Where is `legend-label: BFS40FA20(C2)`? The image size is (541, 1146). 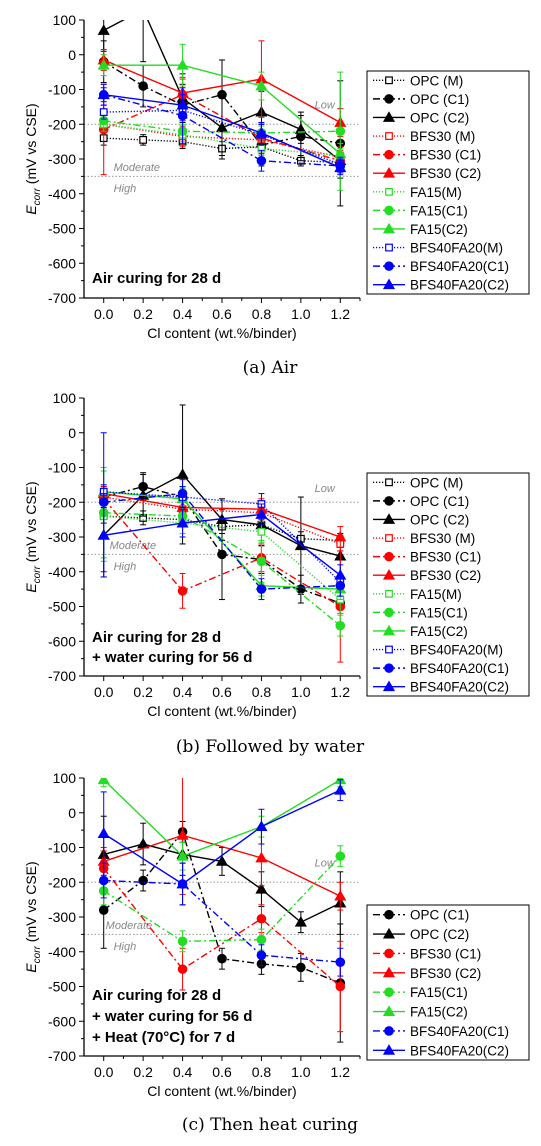
legend-label: BFS40FA20(C2) is located at coordinates (459, 687).